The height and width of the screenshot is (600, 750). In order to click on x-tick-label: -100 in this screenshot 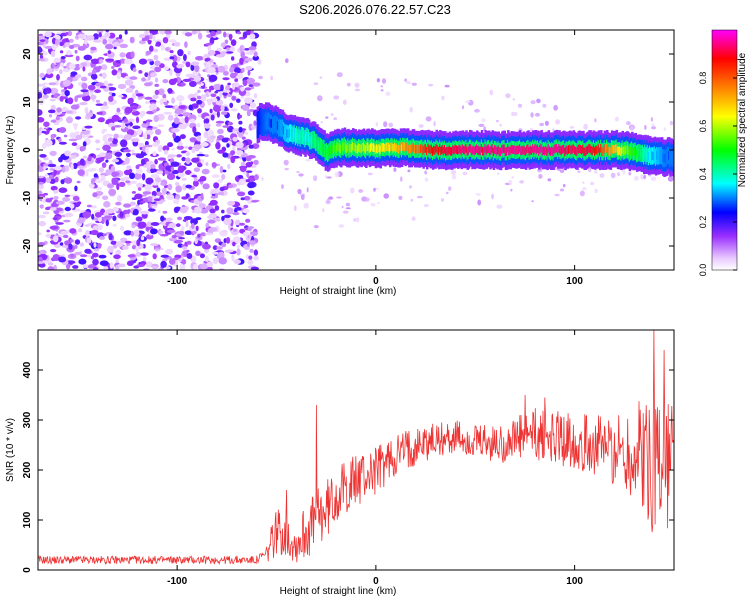, I will do `click(177, 581)`.